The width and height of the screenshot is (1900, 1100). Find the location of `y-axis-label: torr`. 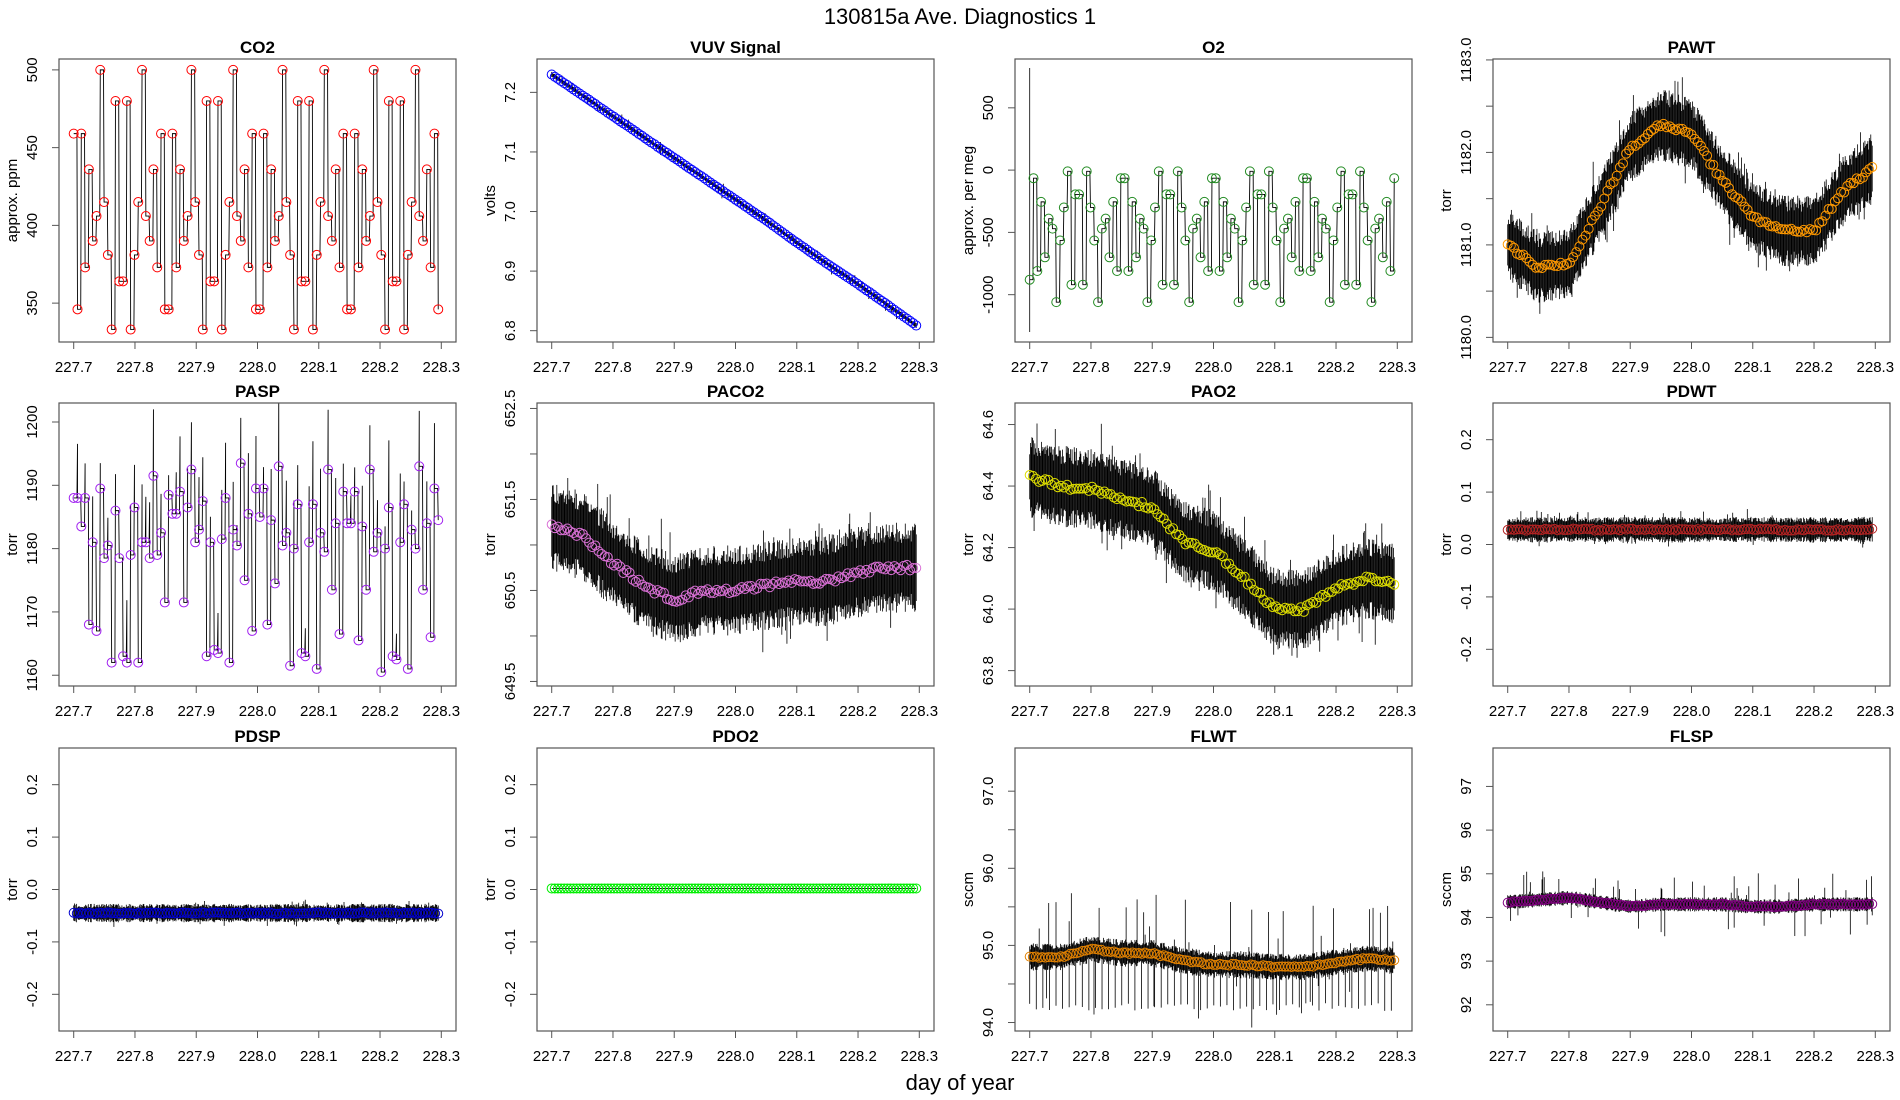

y-axis-label: torr is located at coordinates (1446, 544).